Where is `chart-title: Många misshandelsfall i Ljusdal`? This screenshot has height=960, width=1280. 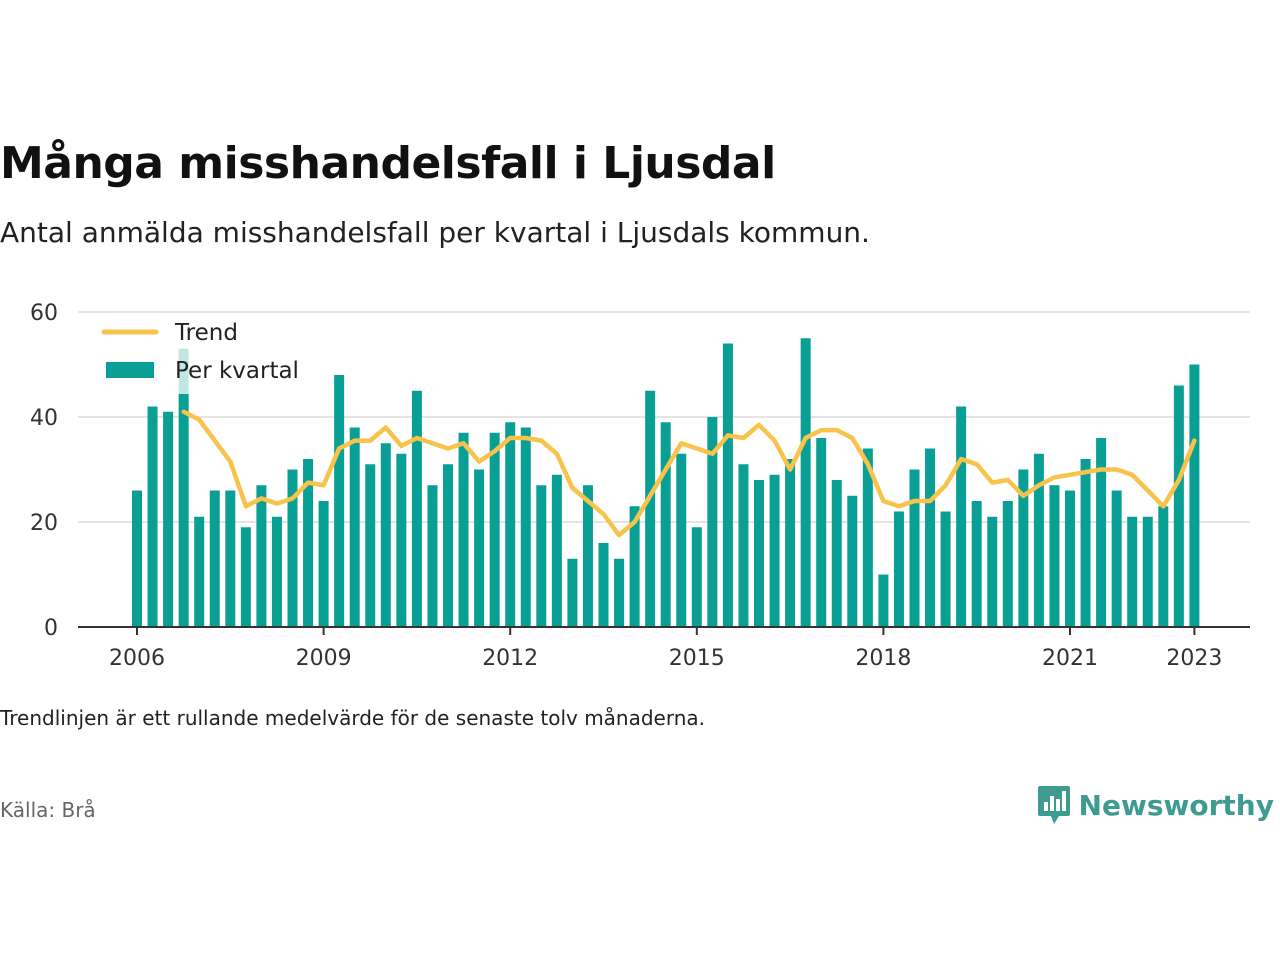 chart-title: Många misshandelsfall i Ljusdal is located at coordinates (388, 163).